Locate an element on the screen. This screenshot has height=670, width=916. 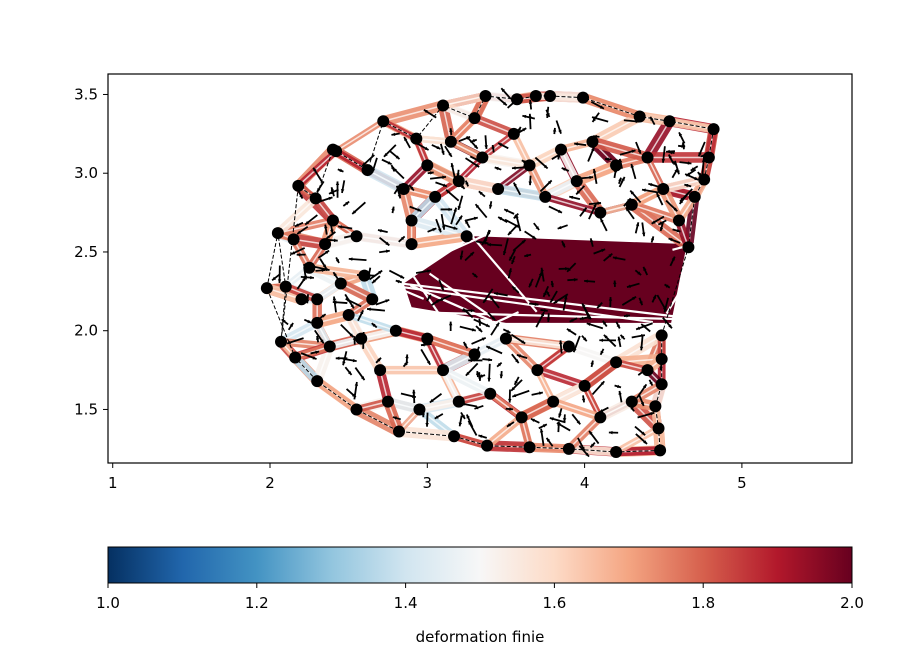
y-tick-label: 3.5 is located at coordinates (86, 94).